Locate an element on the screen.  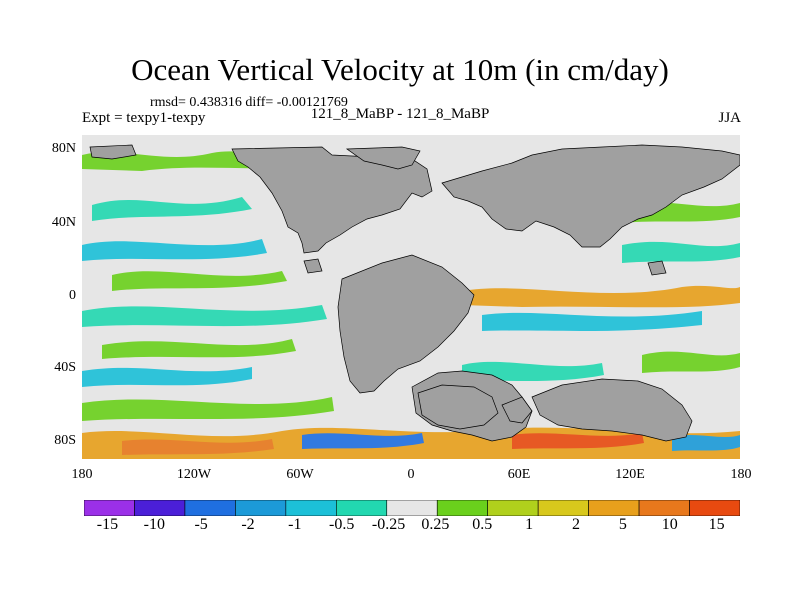
southern-continent is located at coordinates (458, 407).